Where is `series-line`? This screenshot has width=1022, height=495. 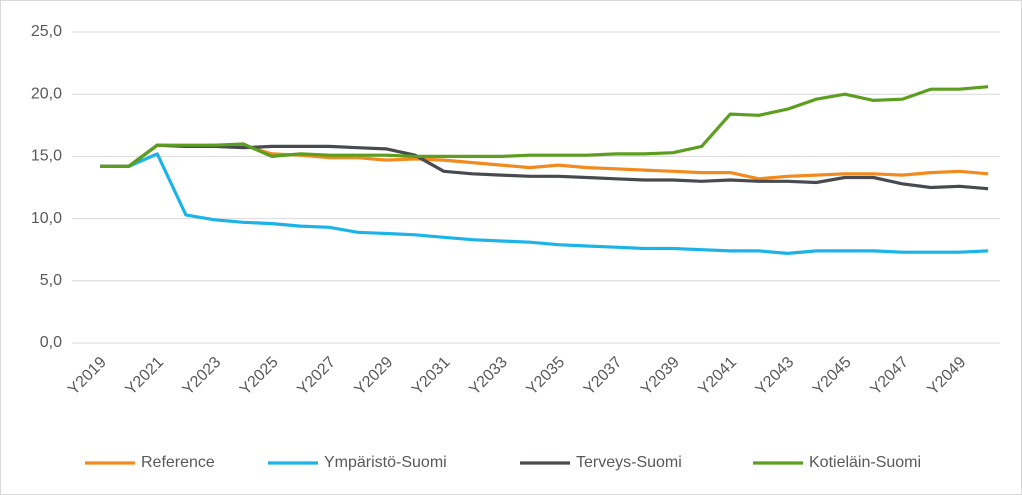 series-line is located at coordinates (544, 126).